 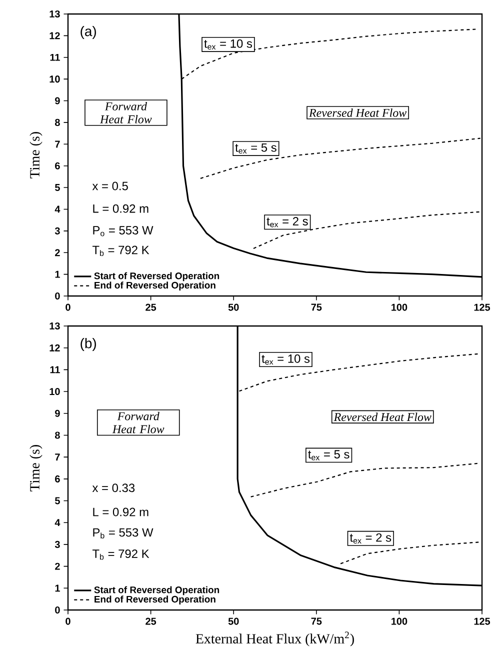 I want to click on annotation: (a), so click(x=88, y=32).